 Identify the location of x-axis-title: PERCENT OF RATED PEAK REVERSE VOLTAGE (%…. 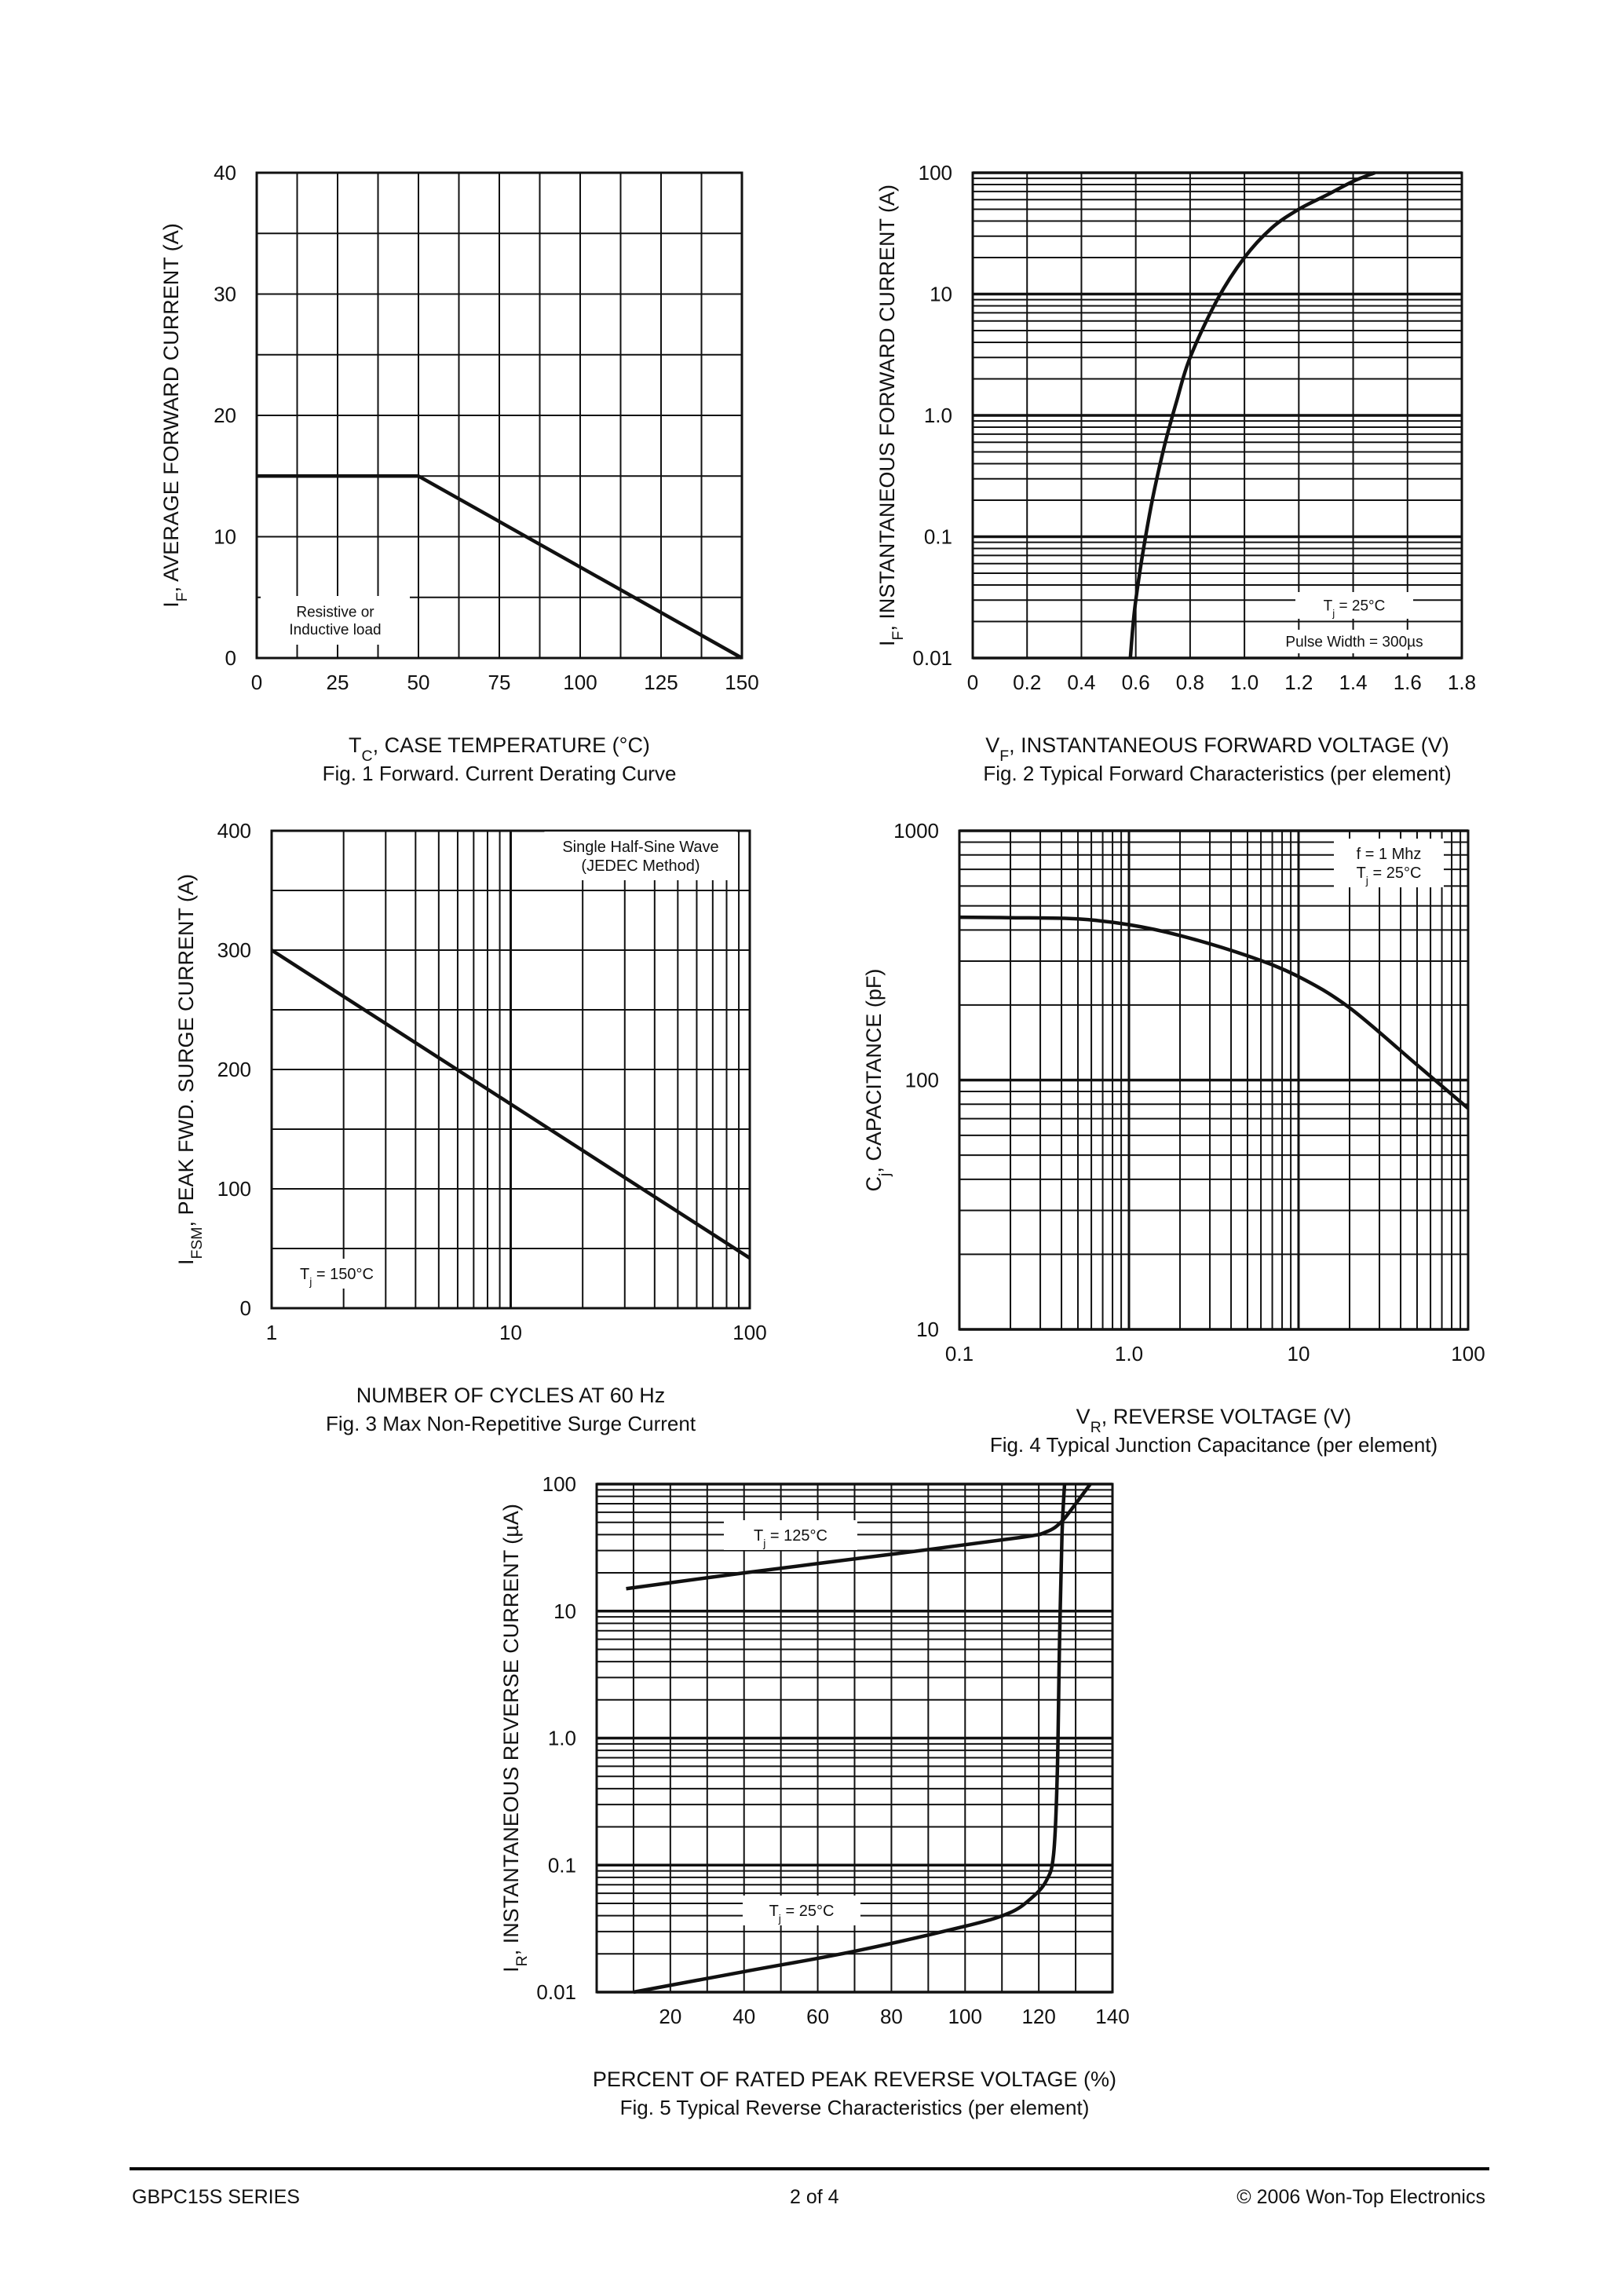
(854, 2079).